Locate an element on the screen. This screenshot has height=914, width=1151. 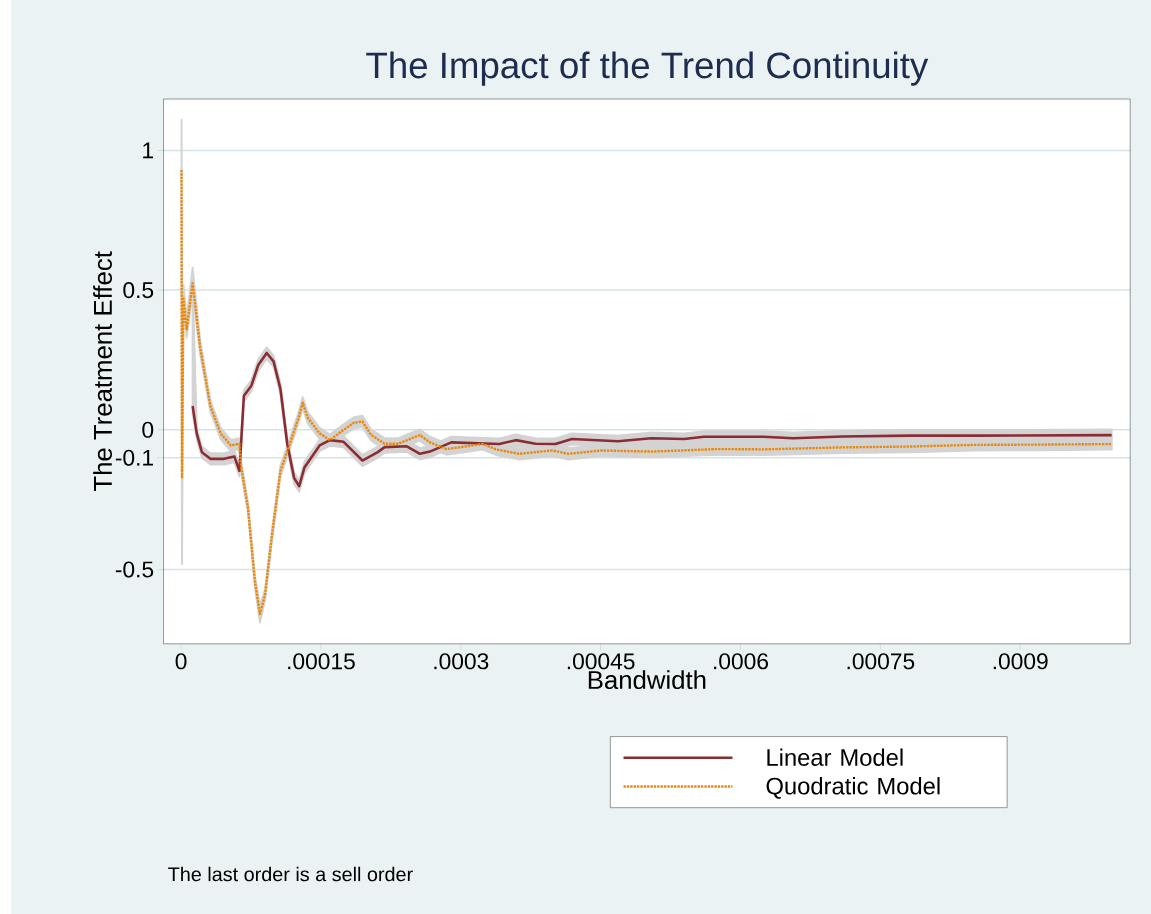
y-tick-label: -0.5 is located at coordinates (134, 569).